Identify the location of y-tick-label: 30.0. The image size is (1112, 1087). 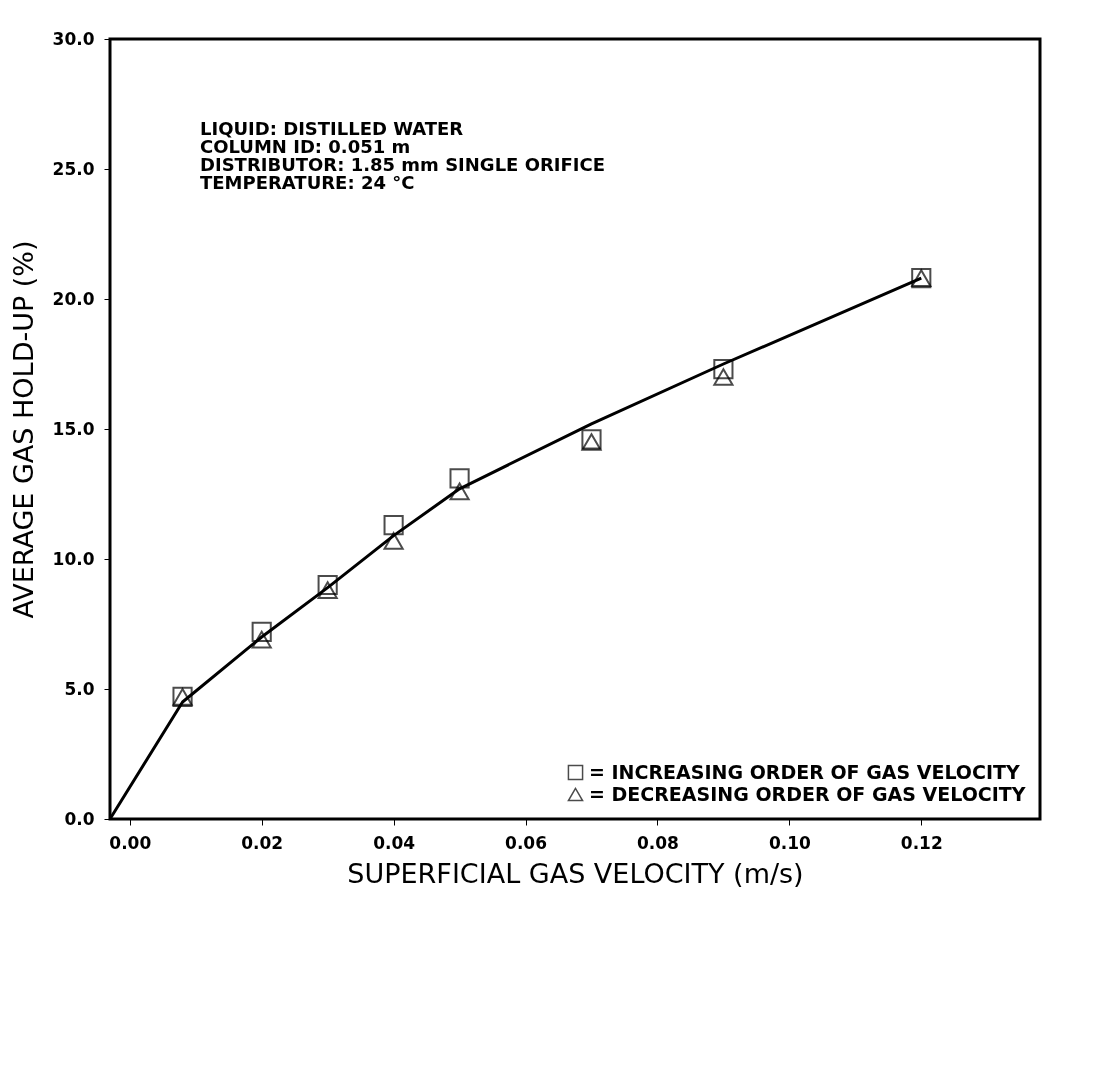
(73, 38).